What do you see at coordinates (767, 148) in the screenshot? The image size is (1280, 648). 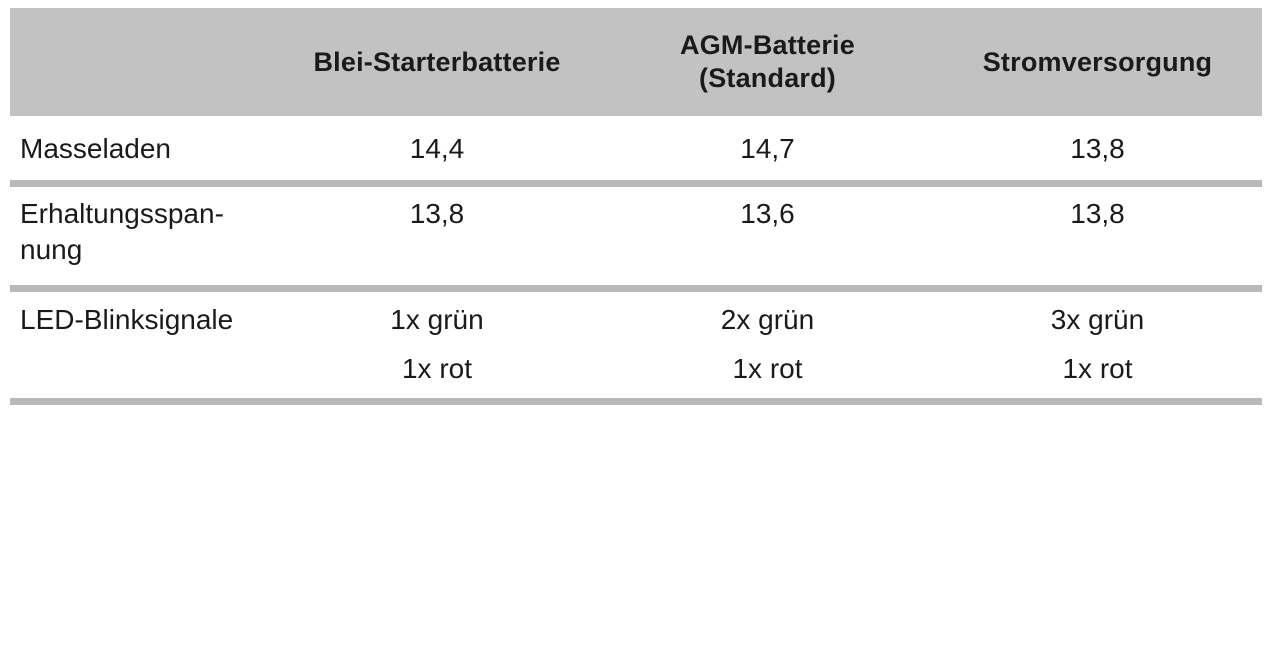 I see `value-cell-agm: 14,7` at bounding box center [767, 148].